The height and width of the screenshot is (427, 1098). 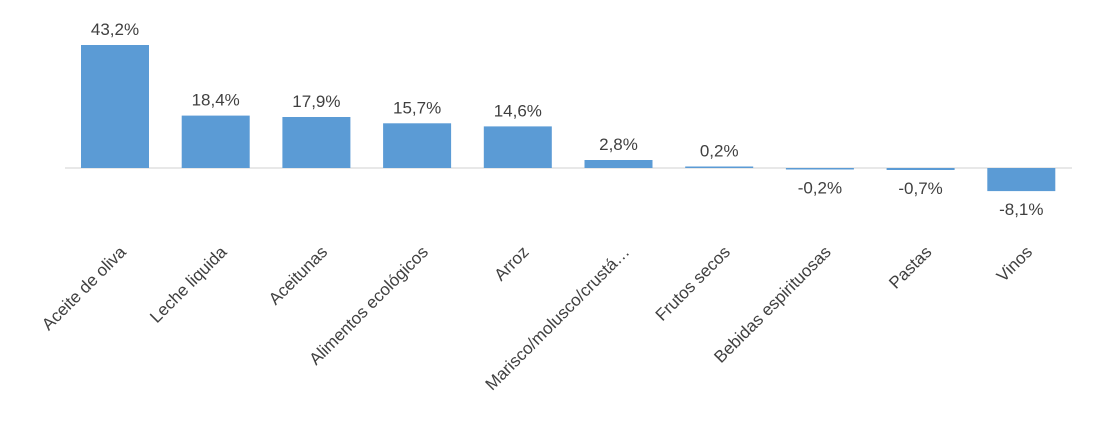 What do you see at coordinates (216, 100) in the screenshot?
I see `data-label-1: 18,4%` at bounding box center [216, 100].